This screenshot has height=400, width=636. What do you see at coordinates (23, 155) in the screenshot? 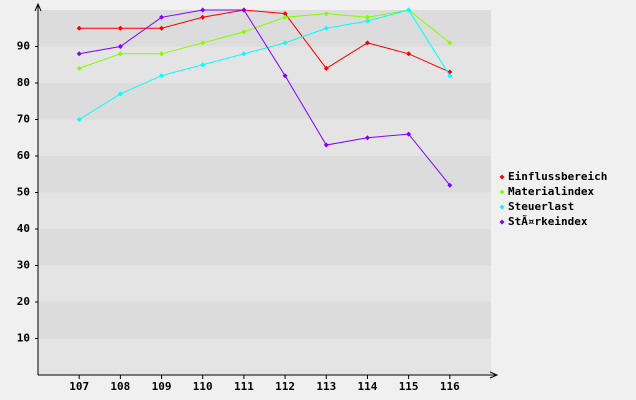
I see `y-tick-label: 60` at bounding box center [23, 155].